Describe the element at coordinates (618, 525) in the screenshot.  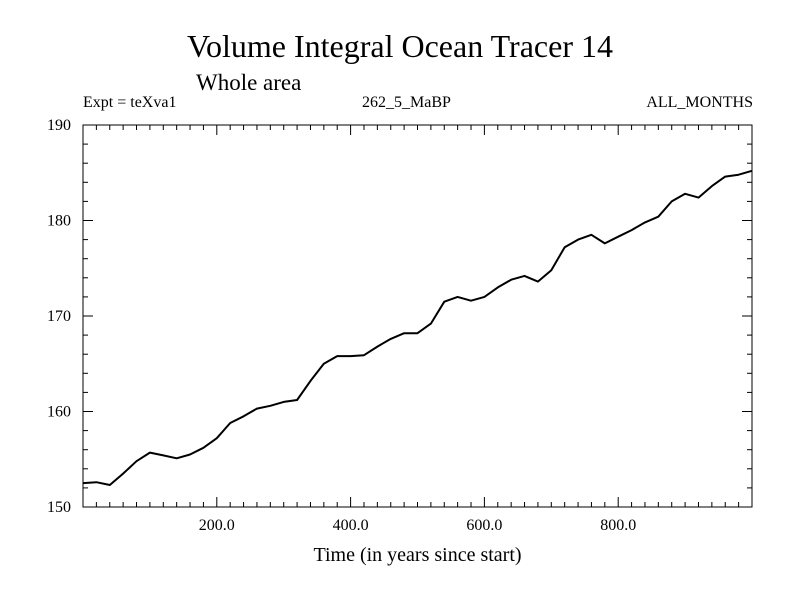
I see `x-tick-label: 800.0` at that location.